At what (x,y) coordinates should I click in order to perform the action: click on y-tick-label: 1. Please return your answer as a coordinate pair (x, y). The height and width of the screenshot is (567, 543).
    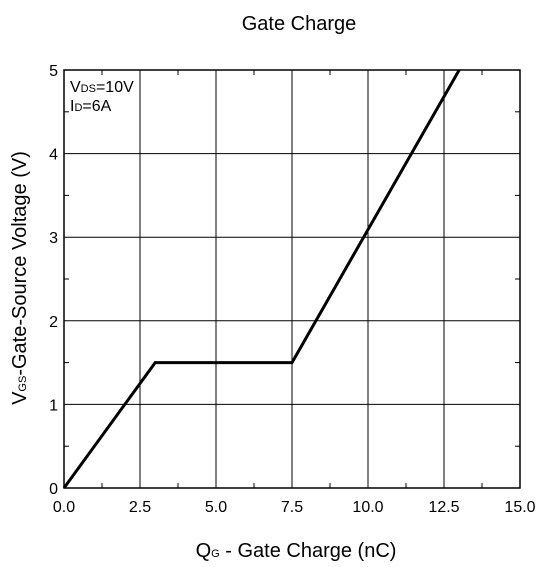
    Looking at the image, I should click on (53, 405).